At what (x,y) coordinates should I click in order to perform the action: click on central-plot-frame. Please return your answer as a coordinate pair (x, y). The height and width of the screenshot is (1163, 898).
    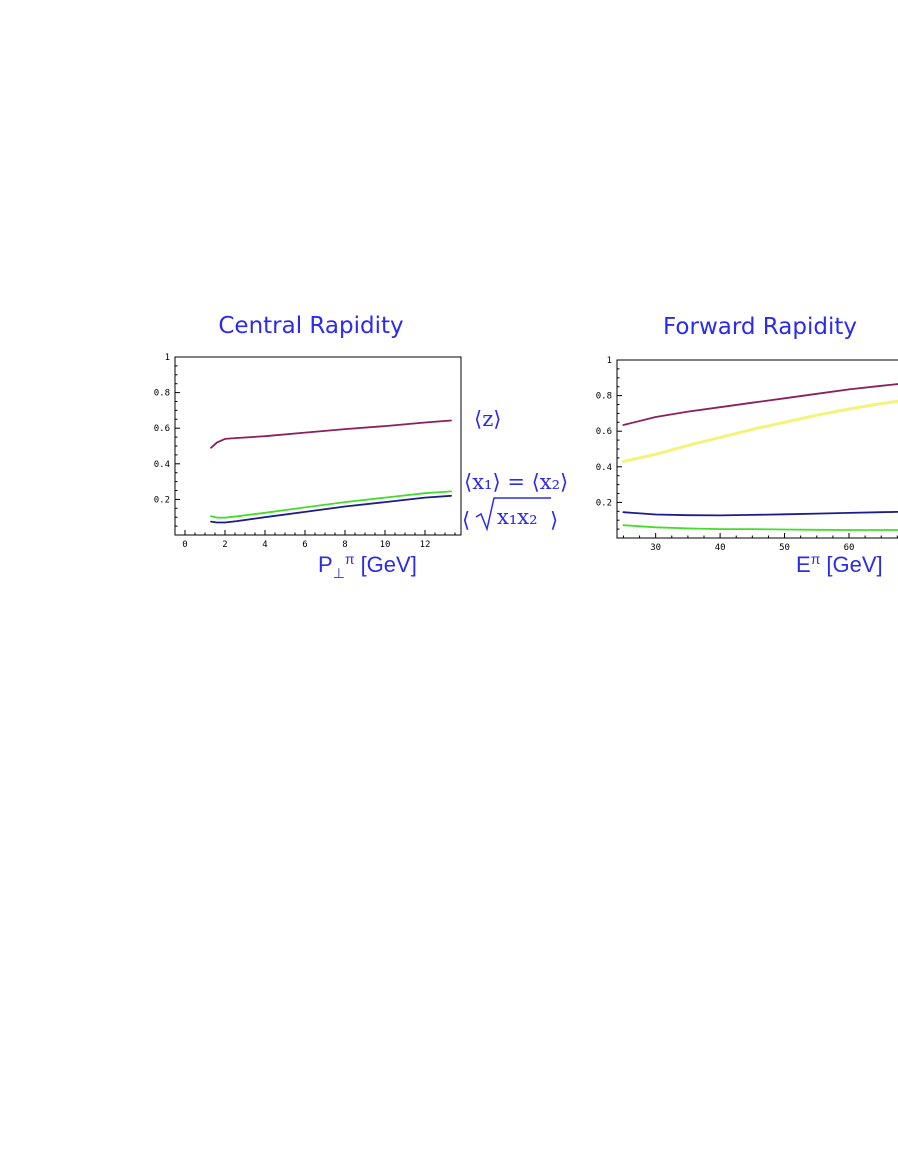
    Looking at the image, I should click on (318, 446).